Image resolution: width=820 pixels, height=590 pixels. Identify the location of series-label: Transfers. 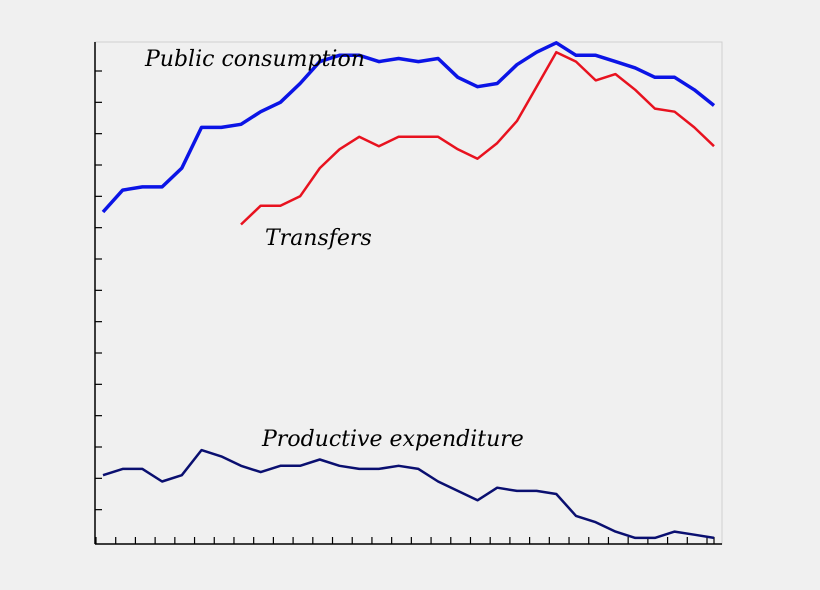
(318, 238).